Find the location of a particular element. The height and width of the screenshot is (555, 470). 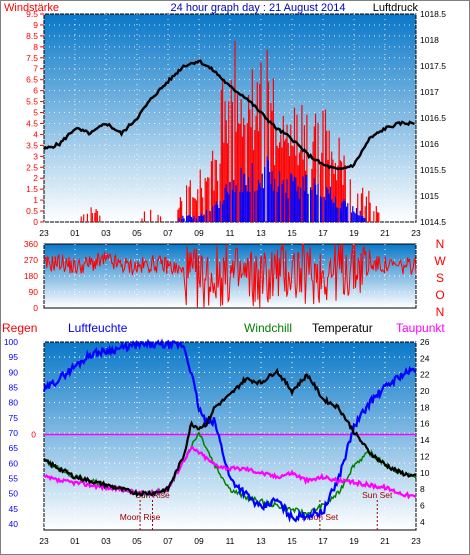

time-tick-label: 15 is located at coordinates (292, 233).